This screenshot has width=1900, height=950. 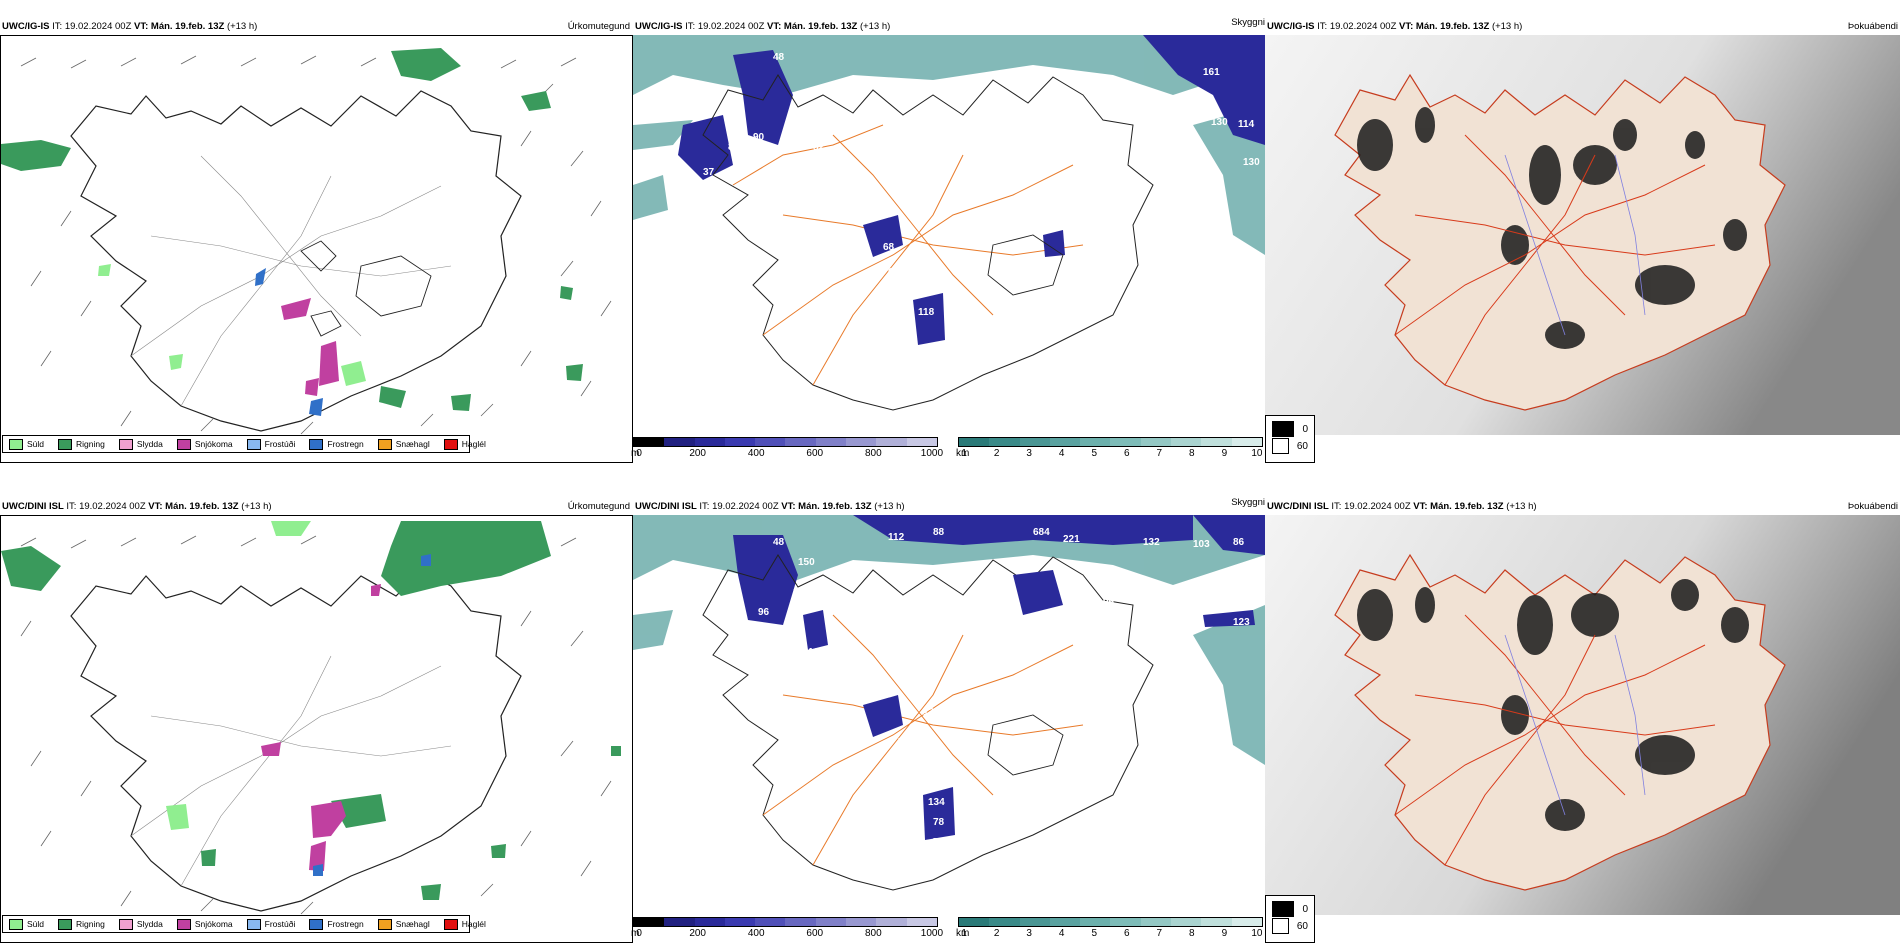 I want to click on legend-label: Slydda, so click(x=149, y=924).